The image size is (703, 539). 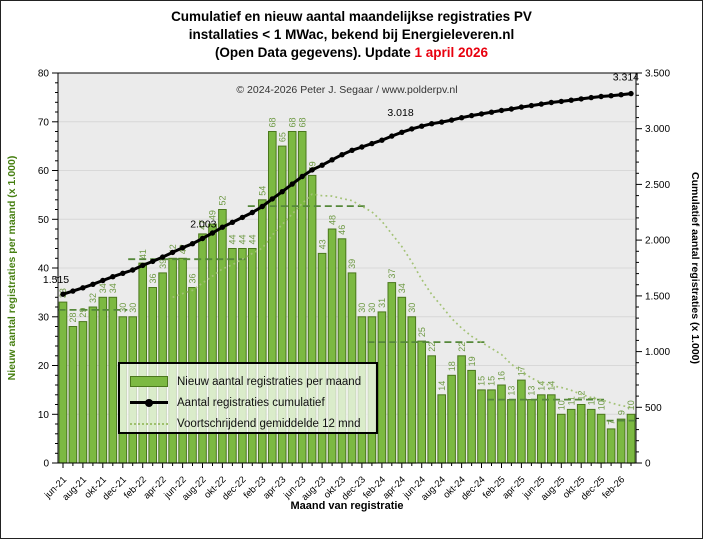 I want to click on right-axis-tick-label: 500, so click(x=653, y=408).